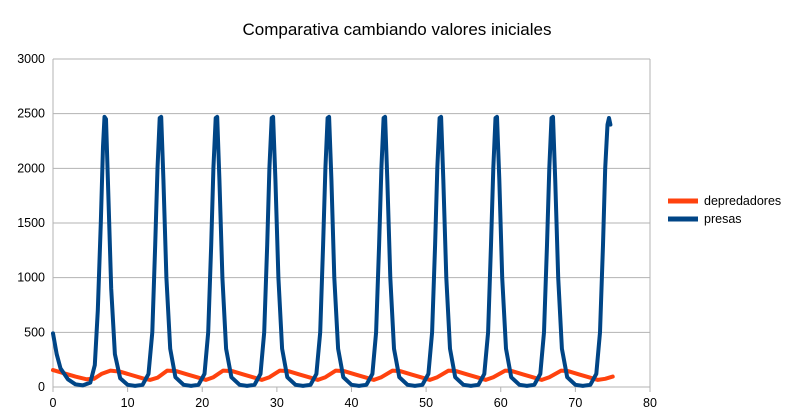  Describe the element at coordinates (724, 210) in the screenshot. I see `legend: depredadores presas` at that location.